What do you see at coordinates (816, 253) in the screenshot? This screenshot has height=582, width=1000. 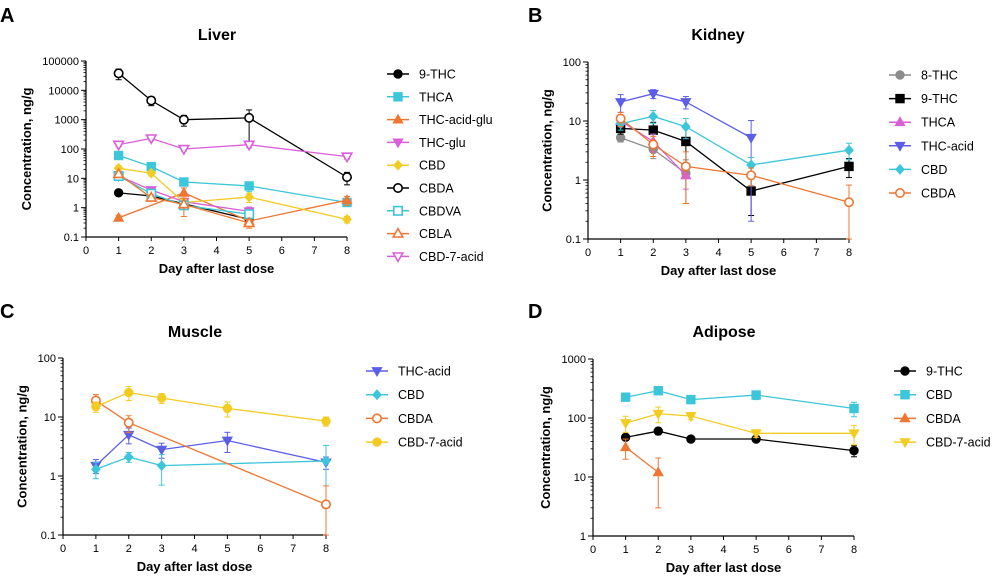 I see `x-tick-label: 7` at bounding box center [816, 253].